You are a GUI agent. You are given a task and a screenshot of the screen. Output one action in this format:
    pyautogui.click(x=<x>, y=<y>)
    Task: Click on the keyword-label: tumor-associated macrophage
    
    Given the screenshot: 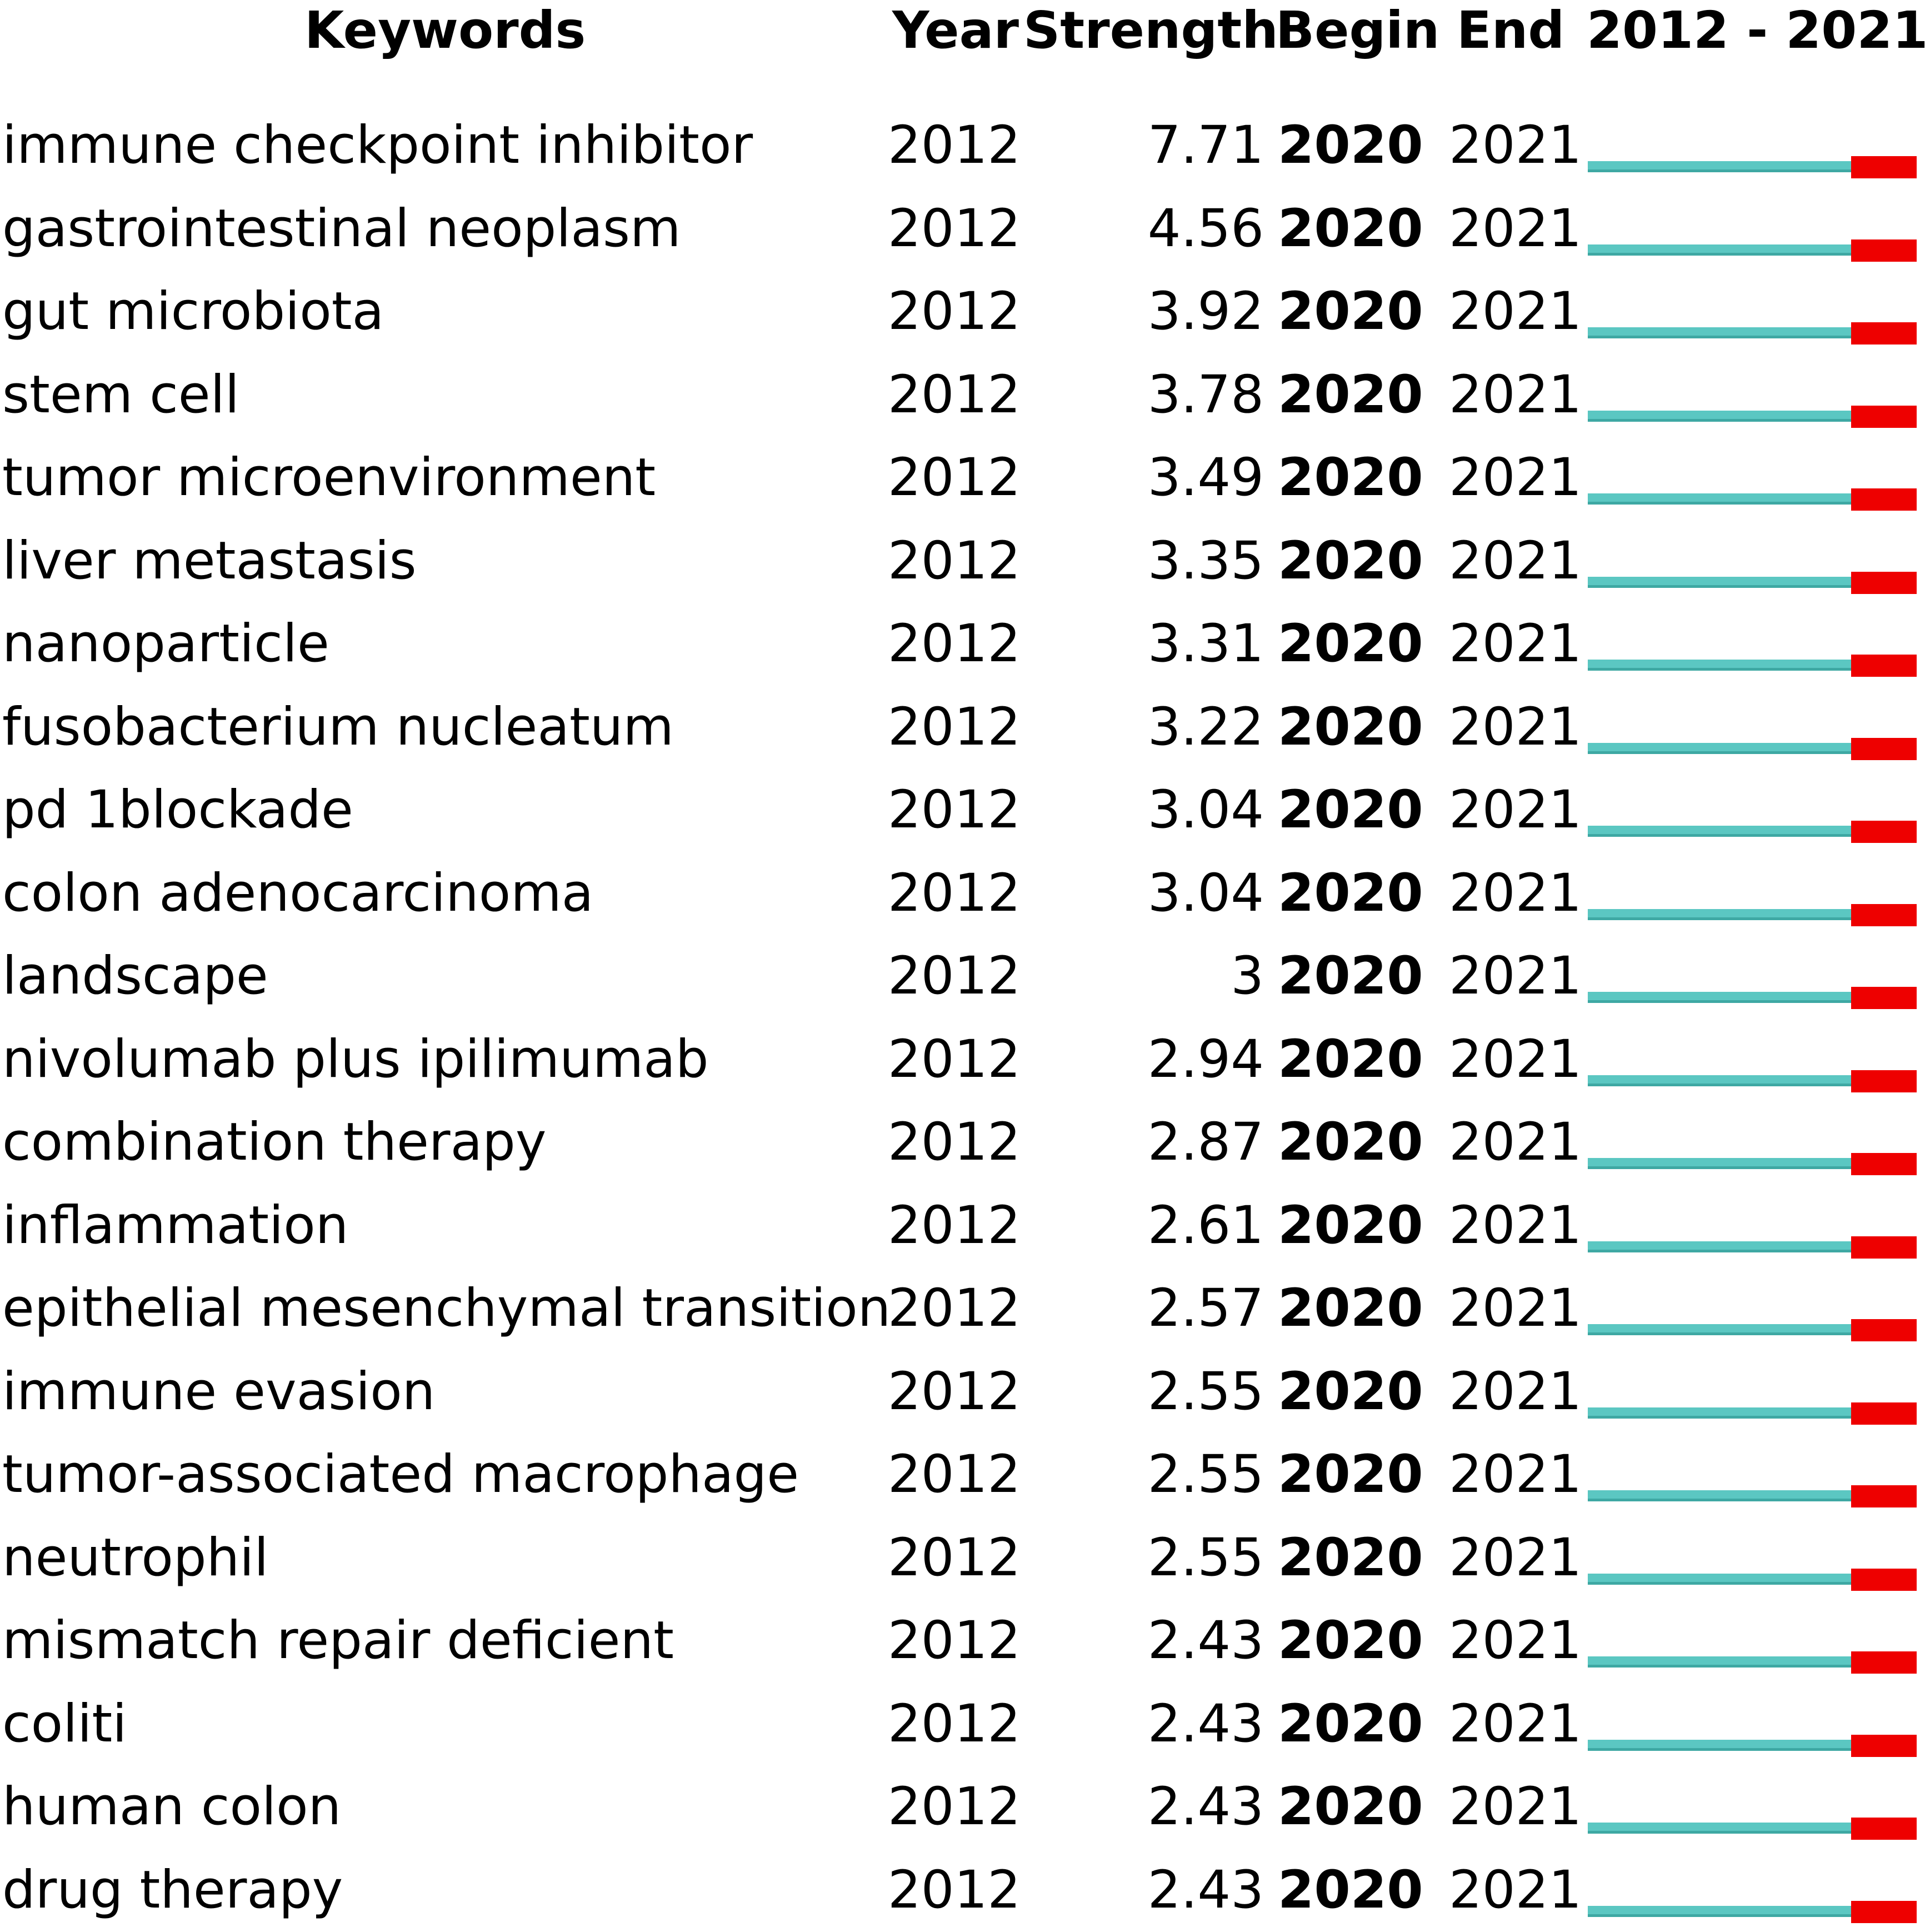 What is the action you would take?
    pyautogui.click(x=400, y=1475)
    